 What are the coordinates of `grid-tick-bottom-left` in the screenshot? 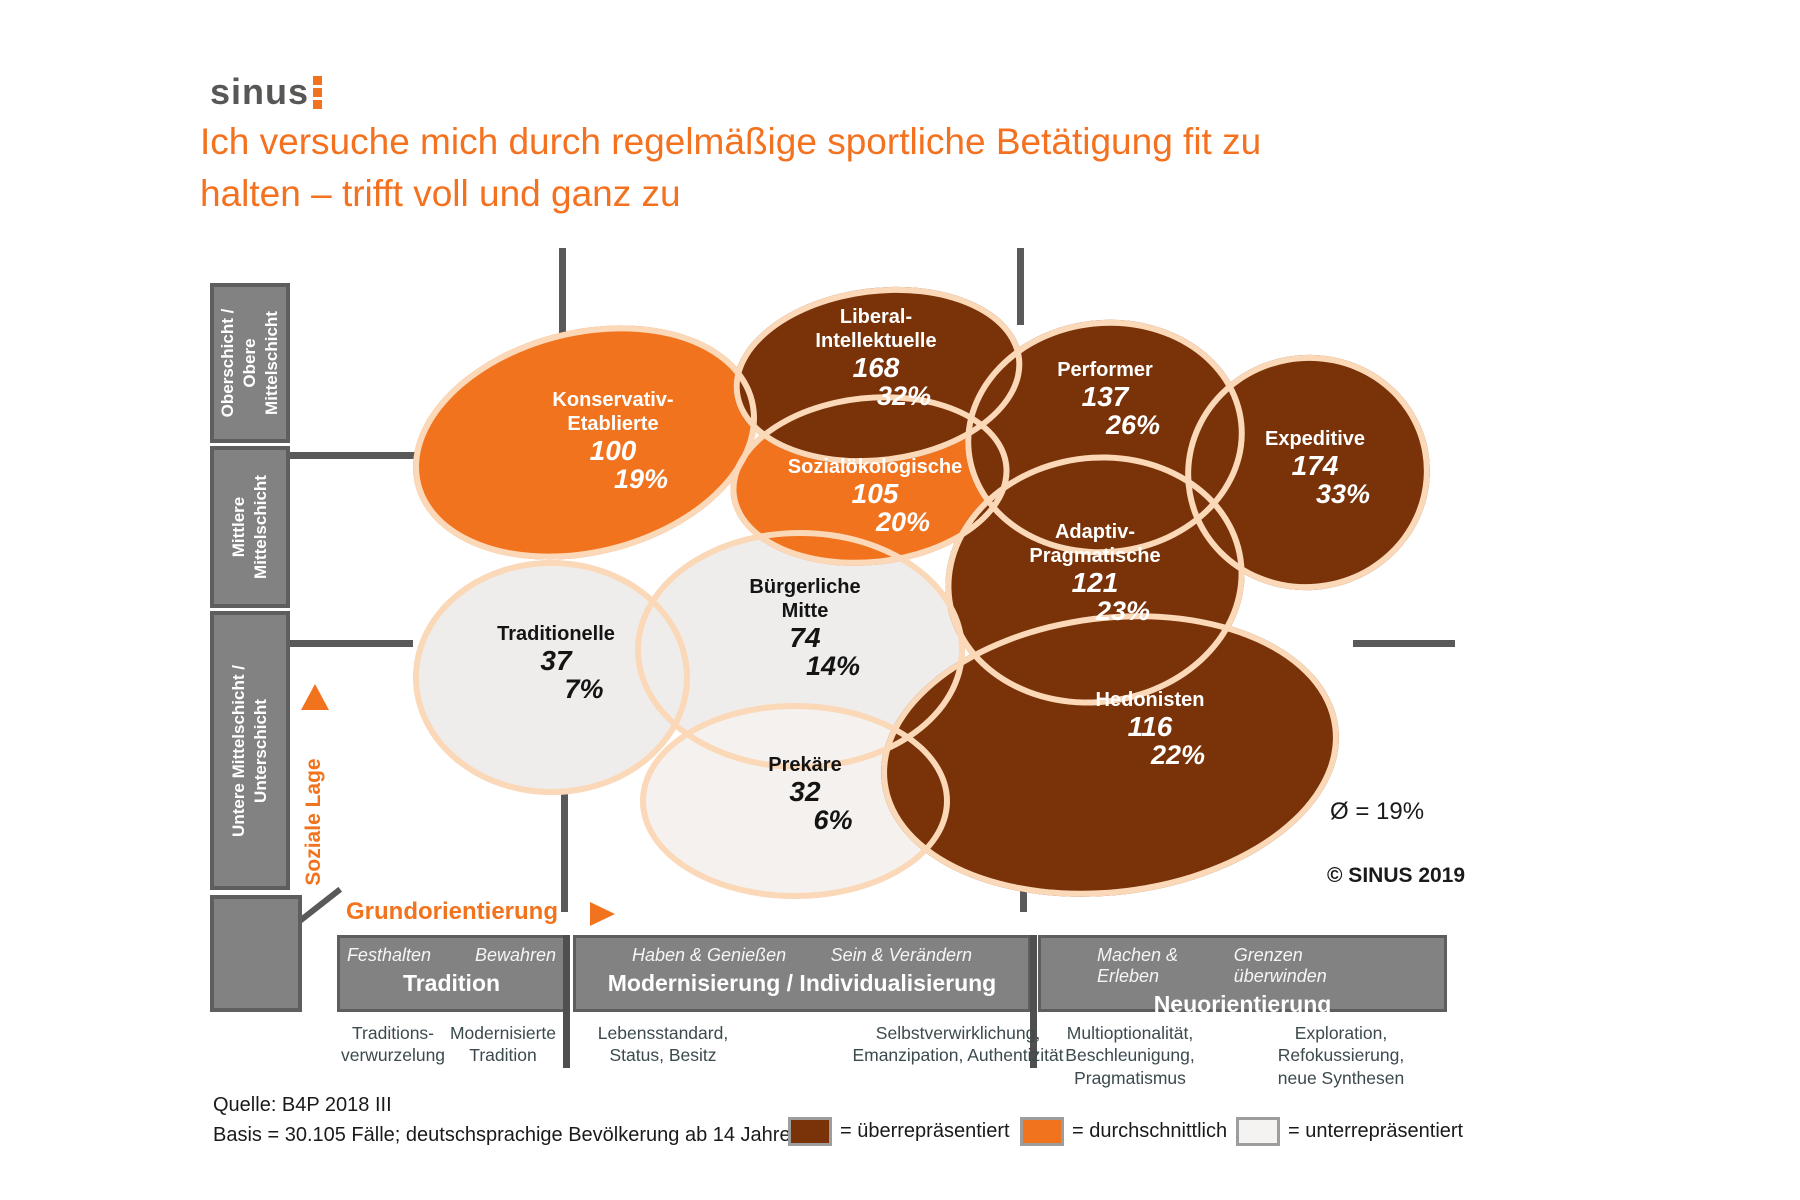 It's located at (564, 849).